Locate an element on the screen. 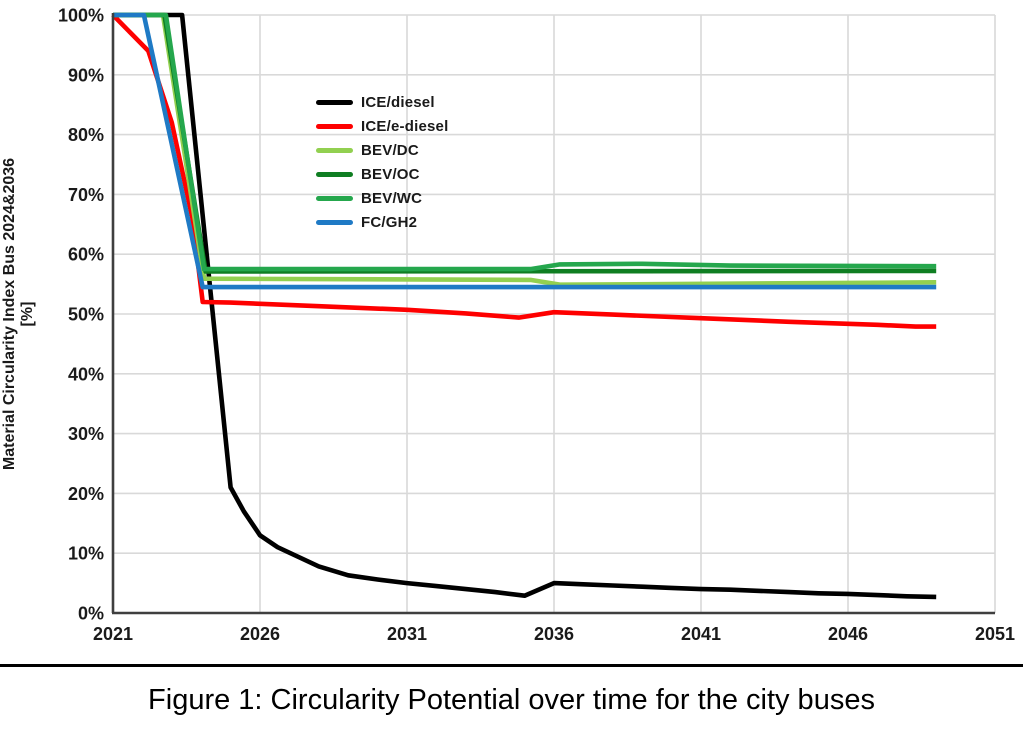 This screenshot has height=742, width=1023. legend-label-fc-gh2: FC/GH2 is located at coordinates (389, 222).